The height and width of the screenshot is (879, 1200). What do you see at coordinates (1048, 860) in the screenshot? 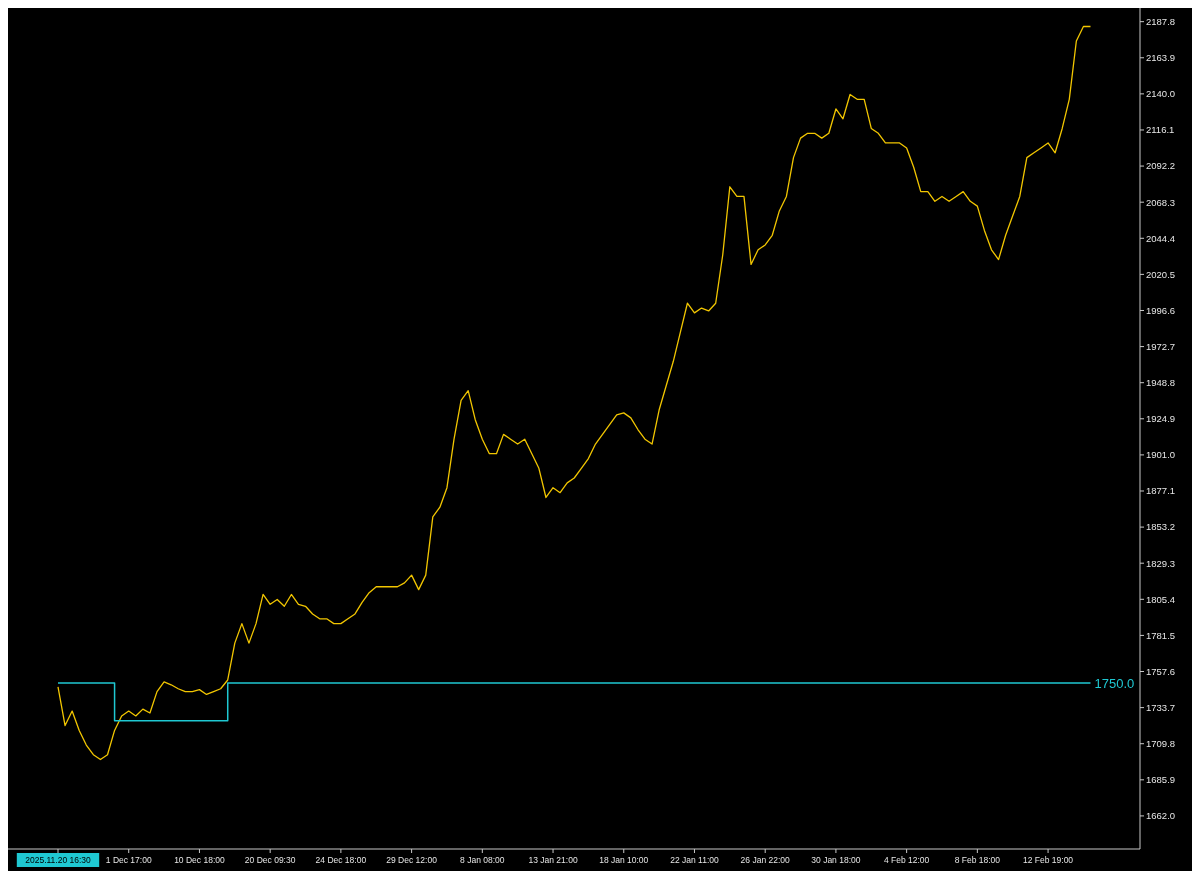
I see `x-tick-label: 12 Feb 19:00` at bounding box center [1048, 860].